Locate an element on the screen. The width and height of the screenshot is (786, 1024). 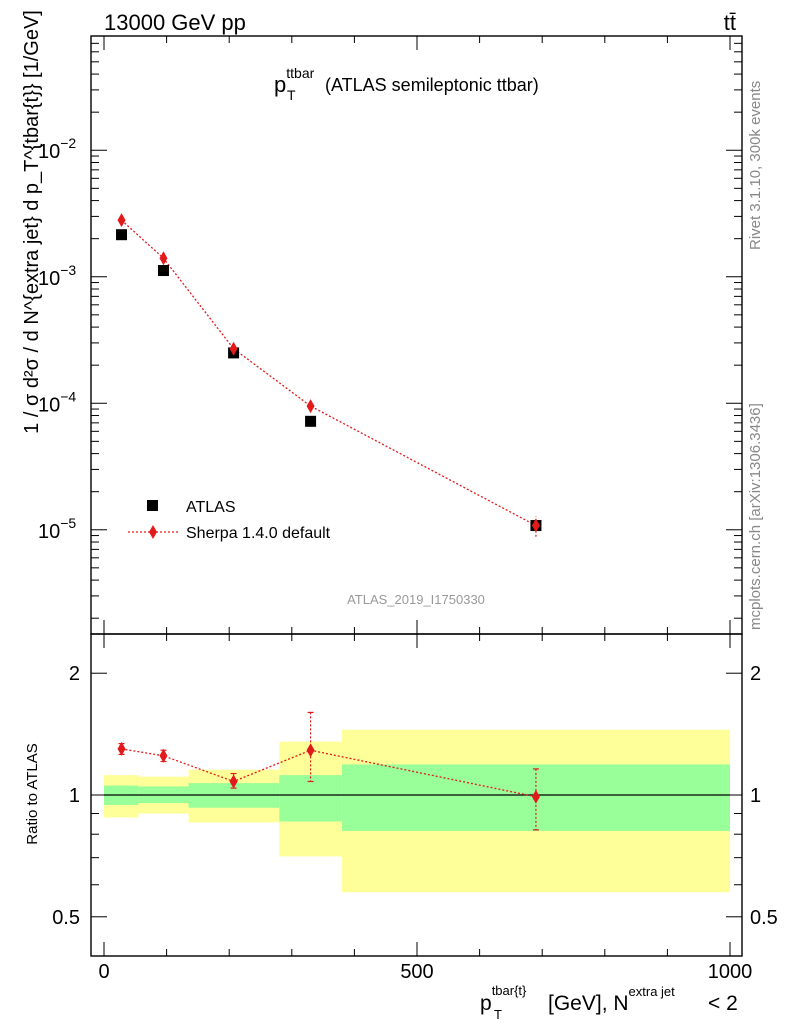
ratio-y-tick-label-right: 0.5 is located at coordinates (764, 918).